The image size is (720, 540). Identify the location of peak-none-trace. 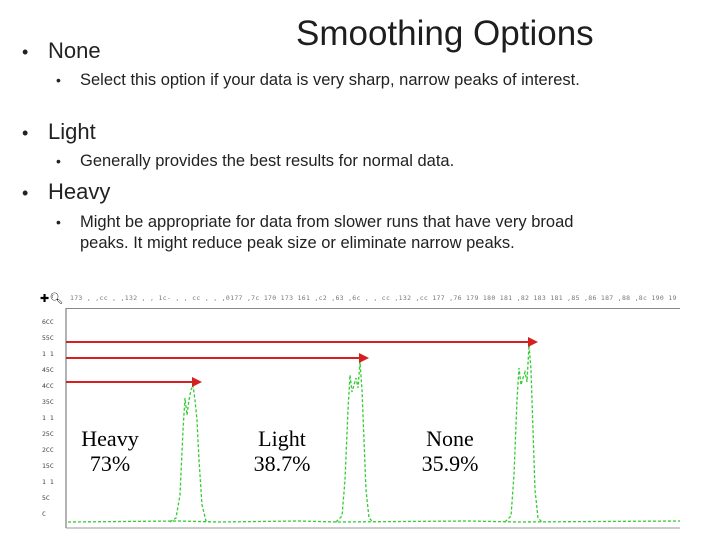
(523, 433).